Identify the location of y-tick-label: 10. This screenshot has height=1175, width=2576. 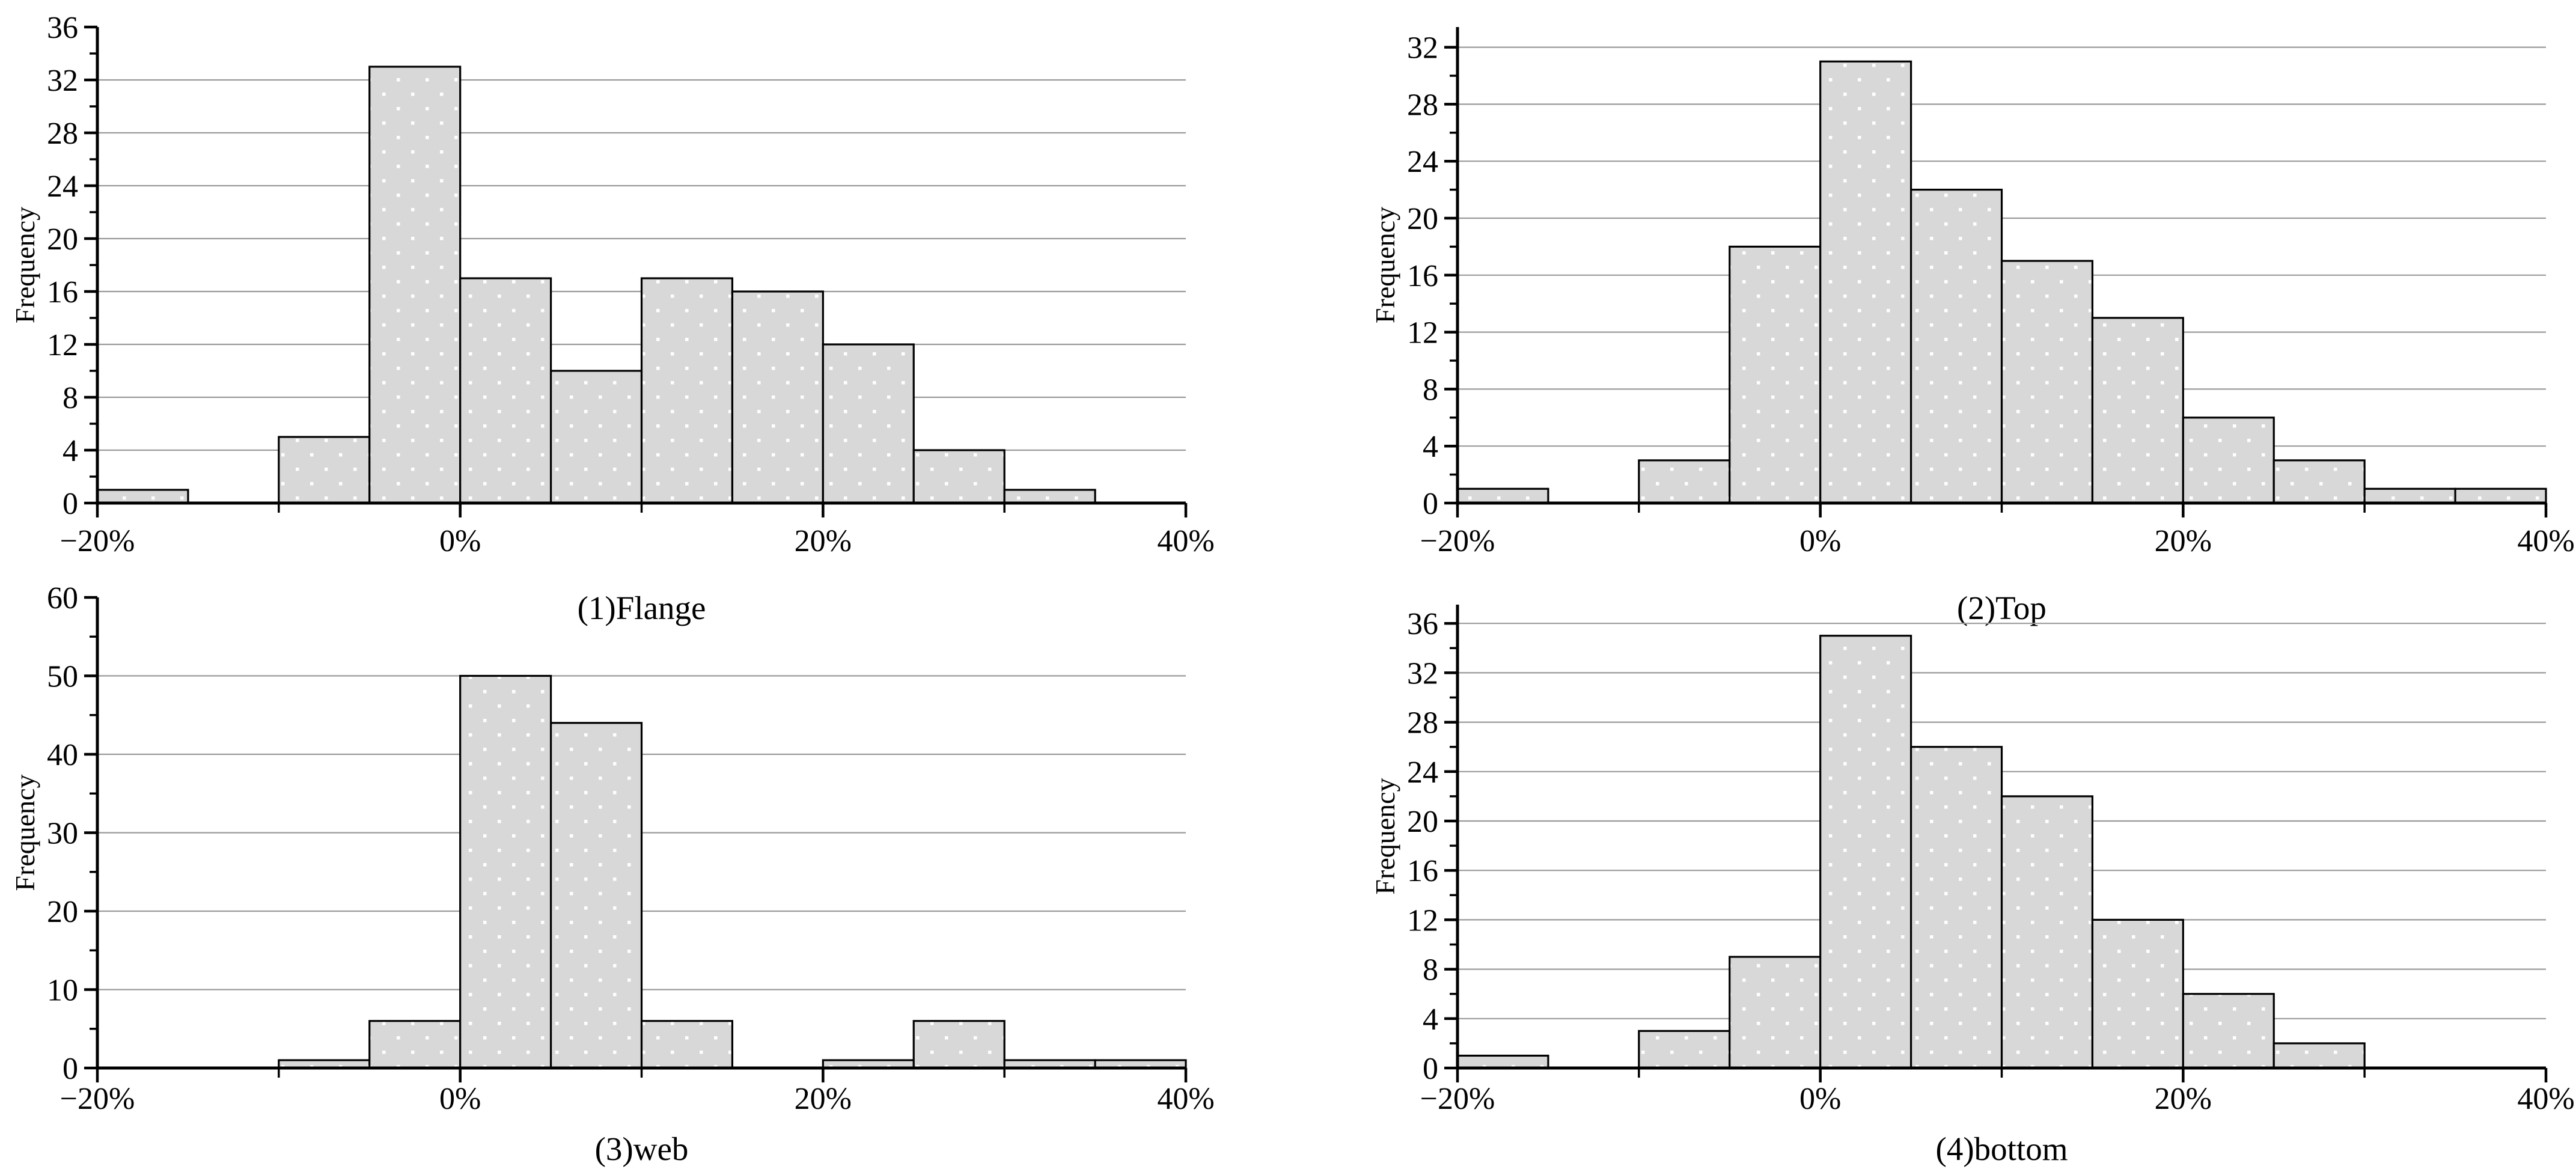
(62, 991).